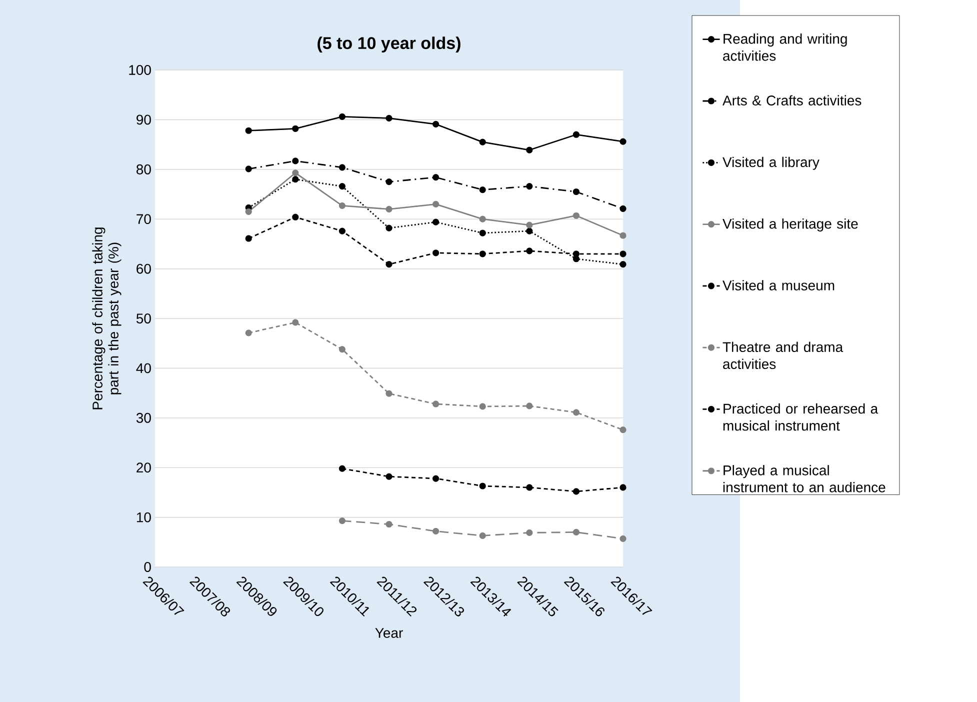  Describe the element at coordinates (143, 517) in the screenshot. I see `y-tick-label: 10` at that location.